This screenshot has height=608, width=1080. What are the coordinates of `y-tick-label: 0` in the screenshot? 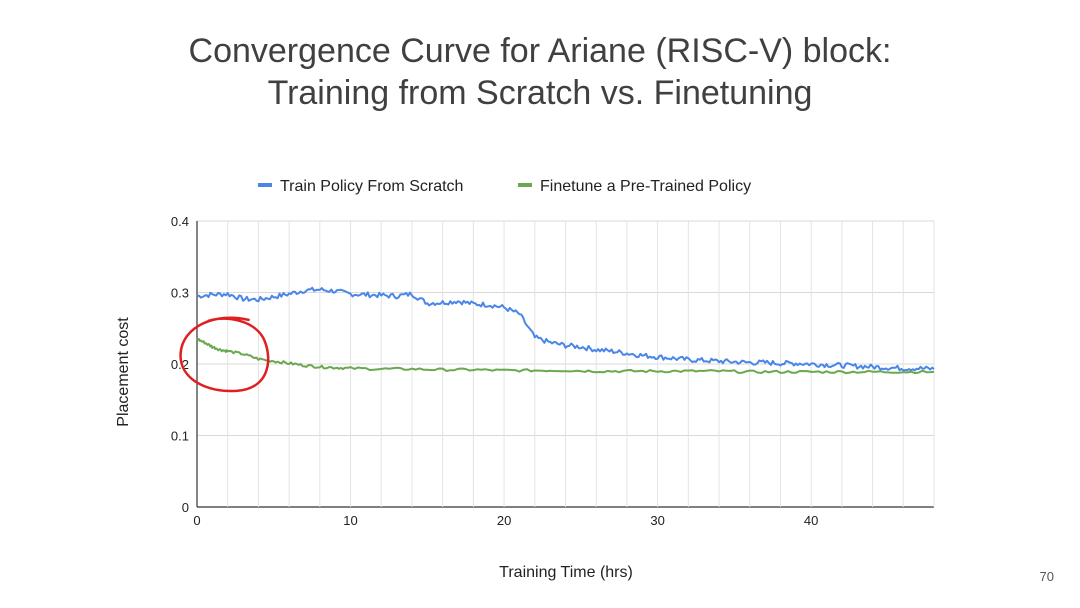 It's located at (185, 507).